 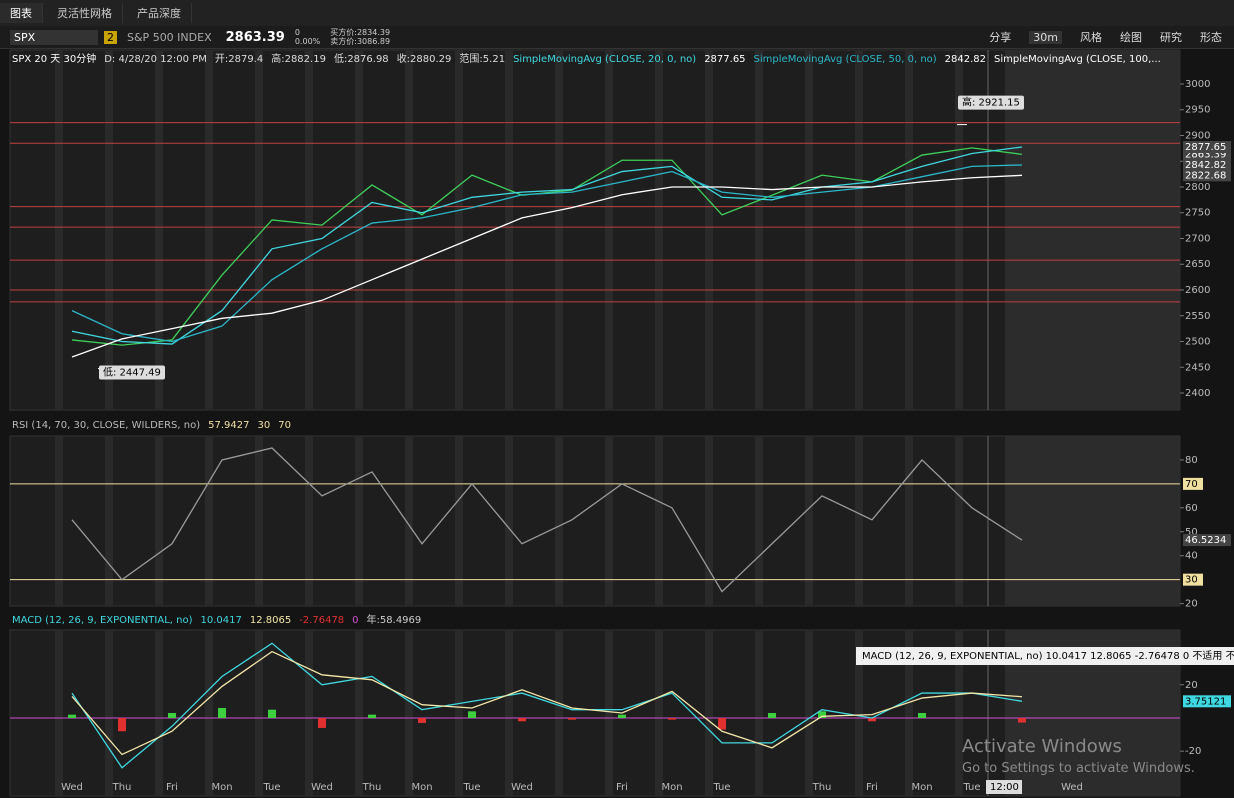 What do you see at coordinates (622, 787) in the screenshot?
I see `x-tick-label: Fri` at bounding box center [622, 787].